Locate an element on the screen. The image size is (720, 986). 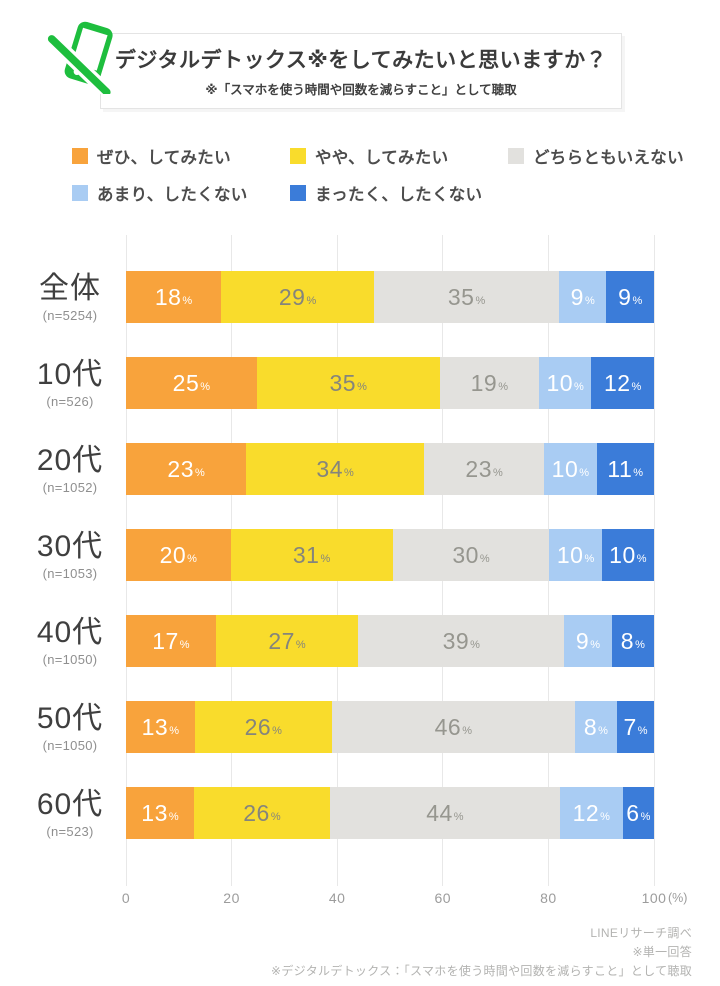
stacked-bar: 13% 26% 44% 12% 6% is located at coordinates (390, 813).